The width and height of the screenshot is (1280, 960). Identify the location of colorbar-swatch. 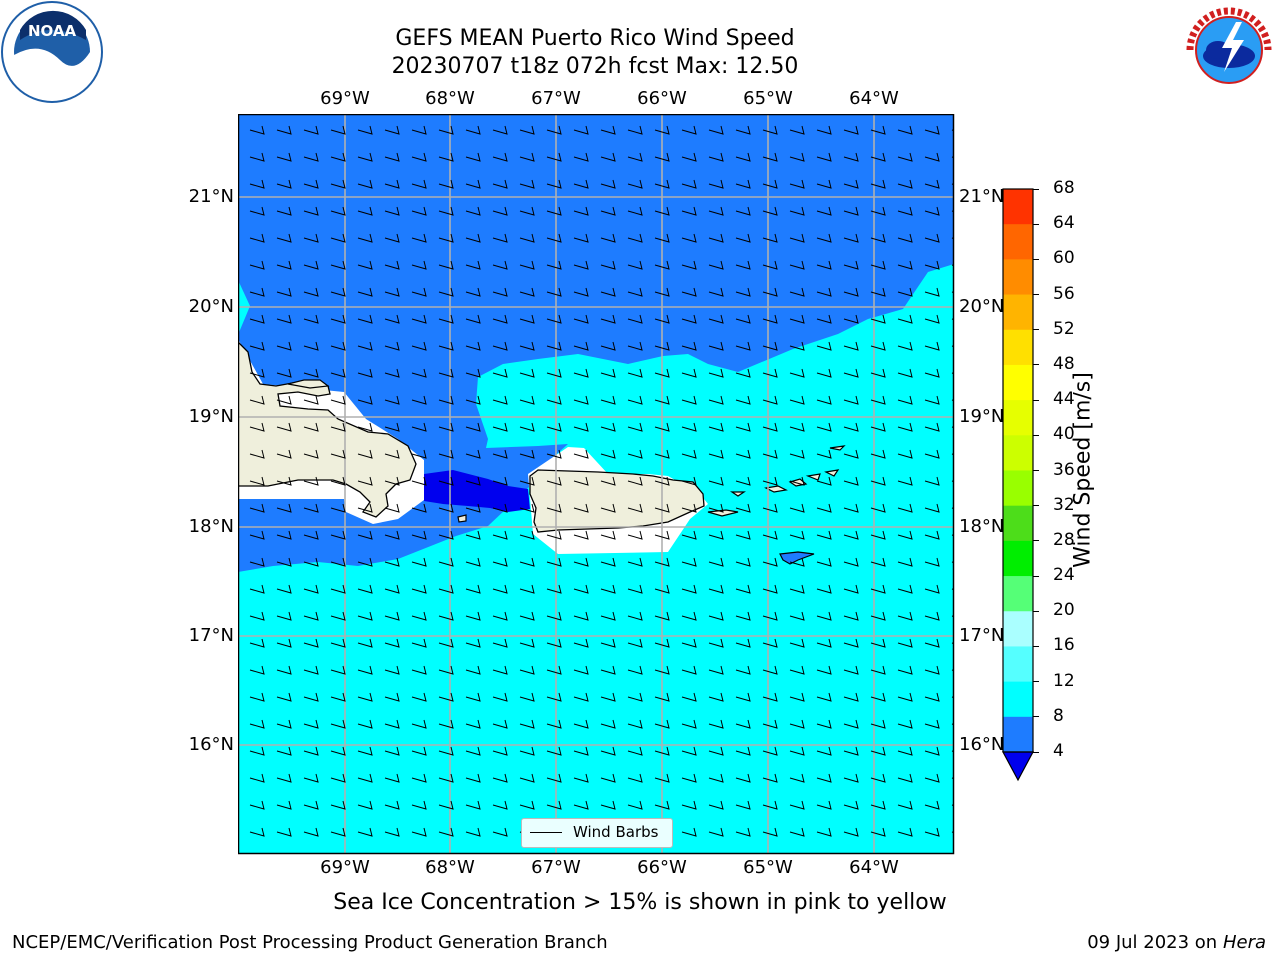
(1018, 488).